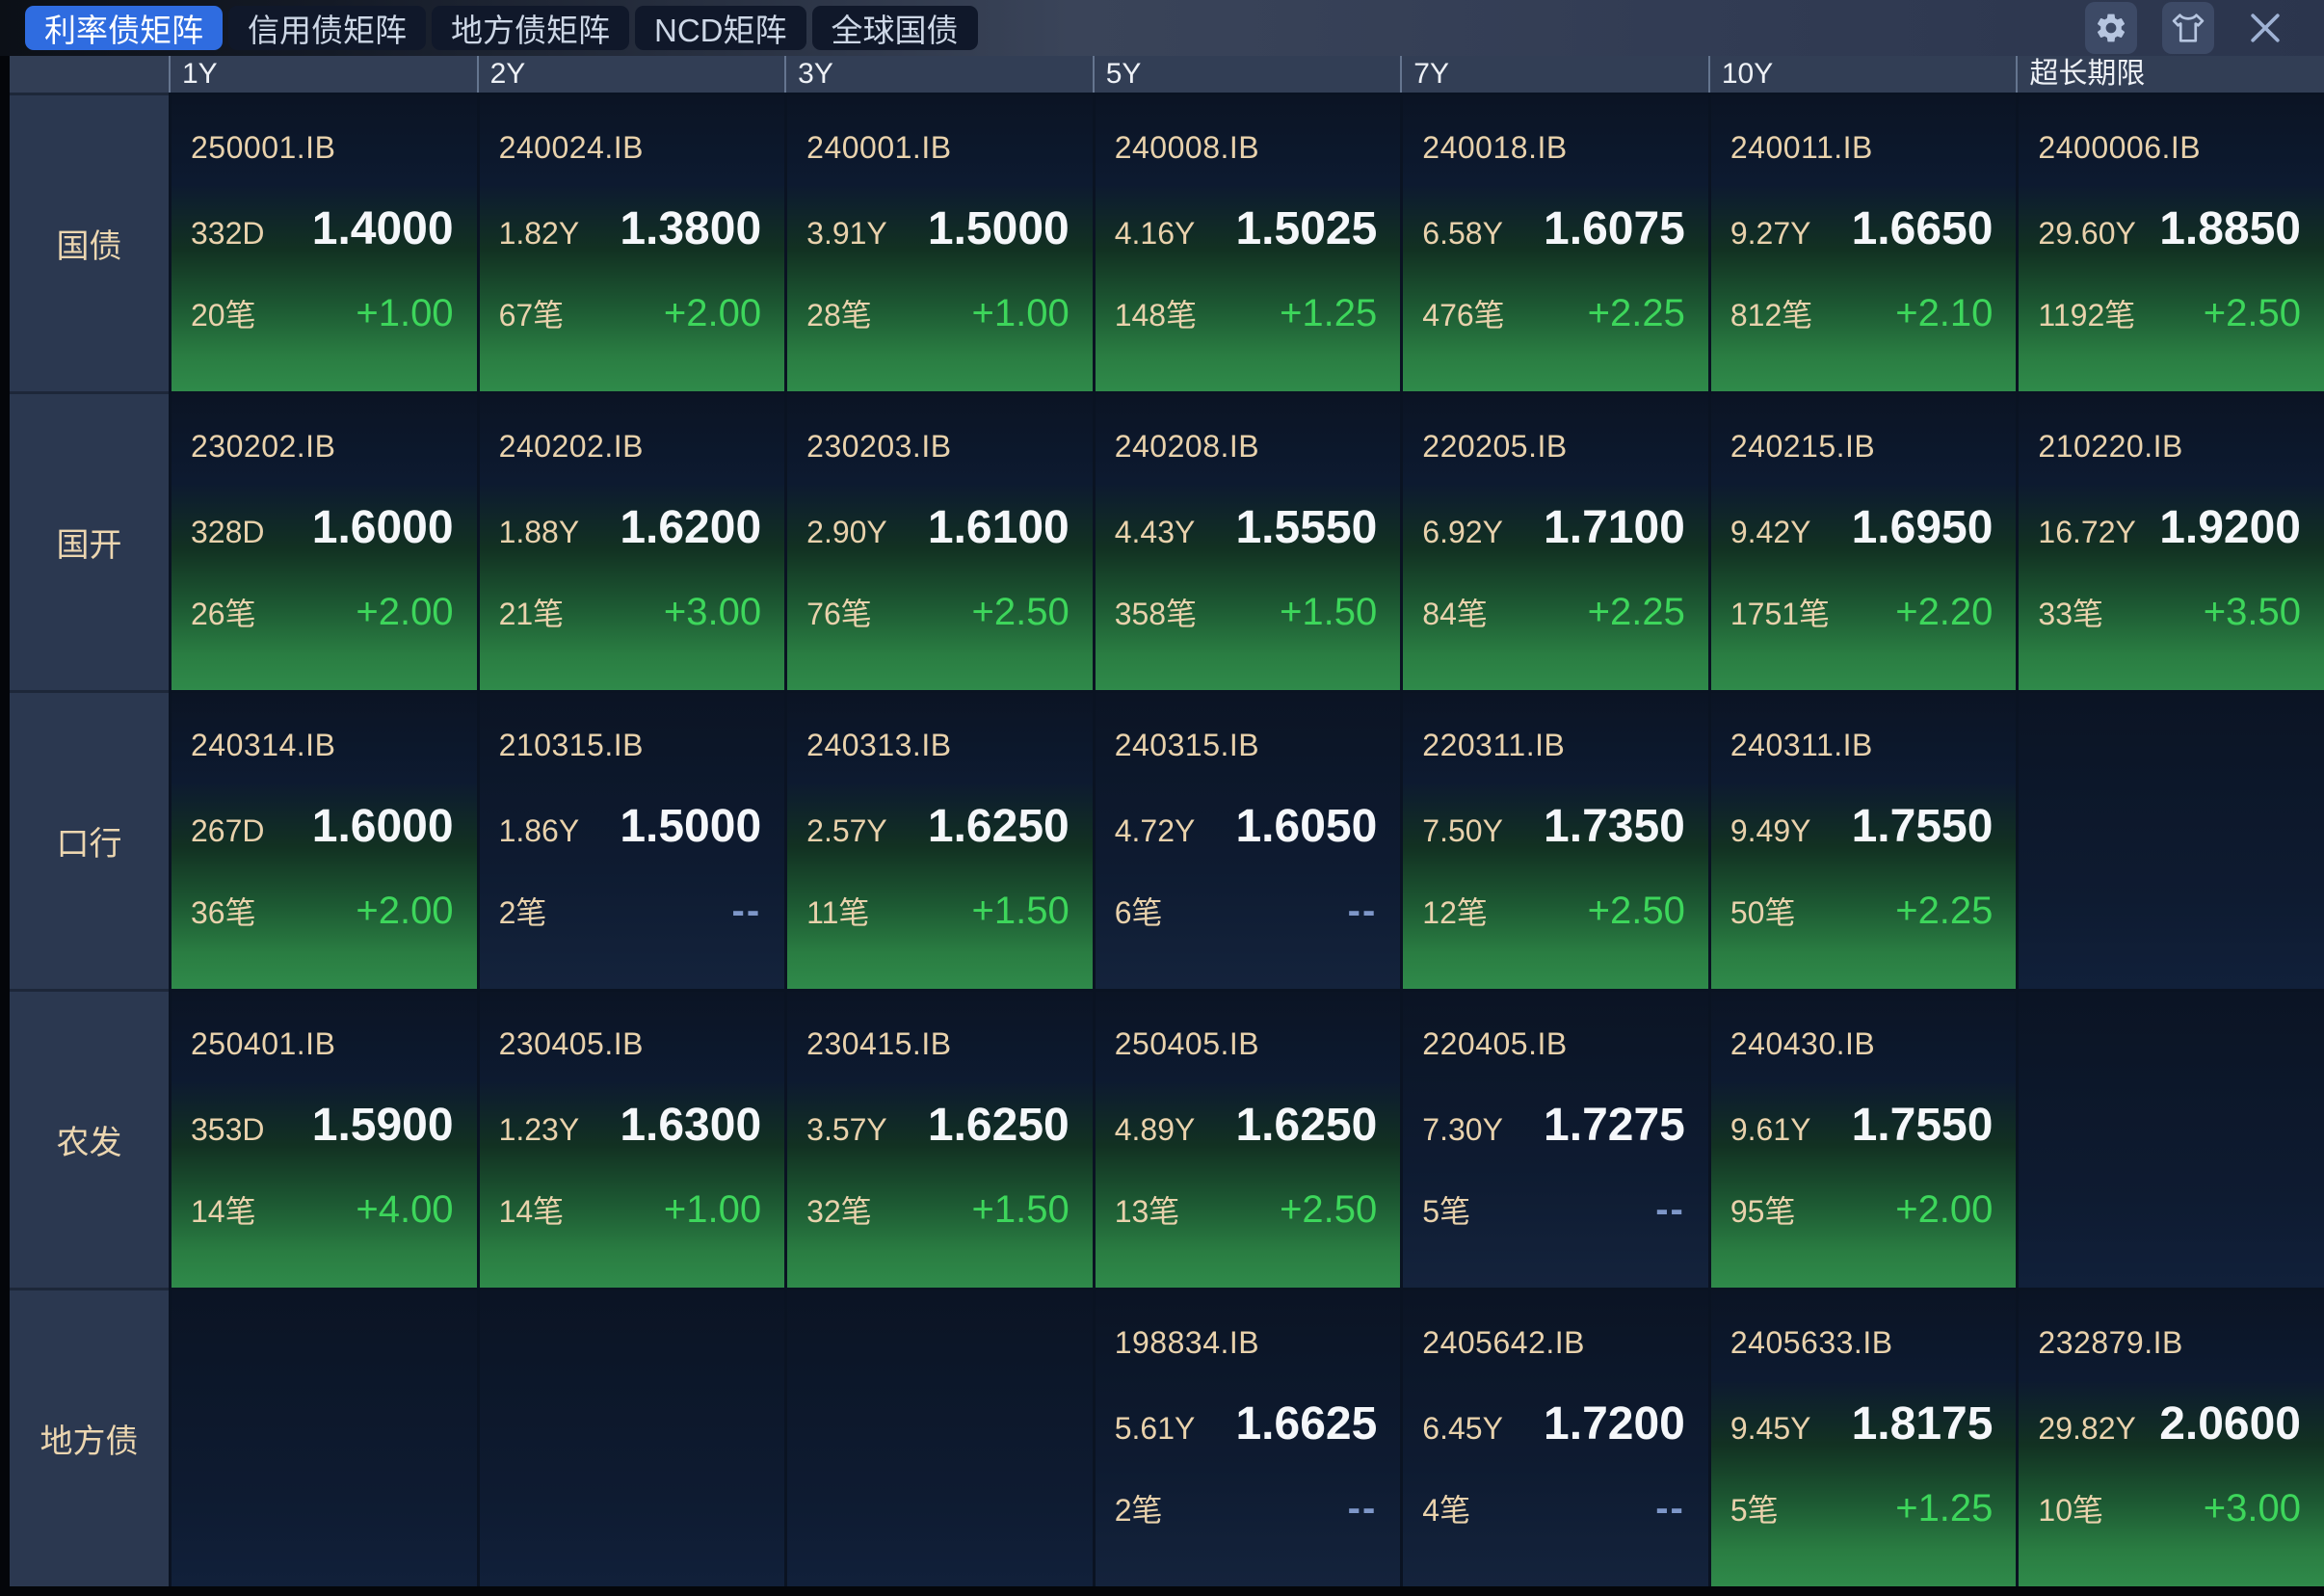  Describe the element at coordinates (691, 527) in the screenshot. I see `yield-value: 1.6200` at that location.